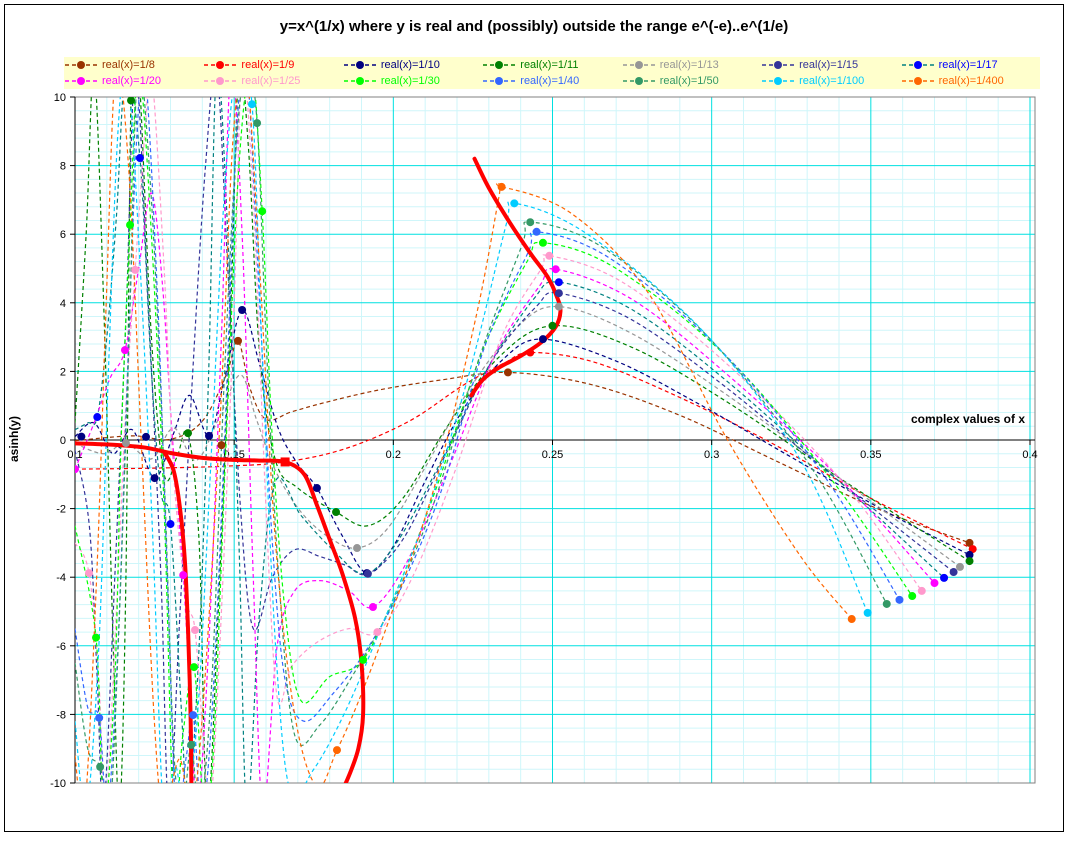 The image size is (1068, 841). I want to click on legend-label: real(x)=1/100, so click(832, 80).